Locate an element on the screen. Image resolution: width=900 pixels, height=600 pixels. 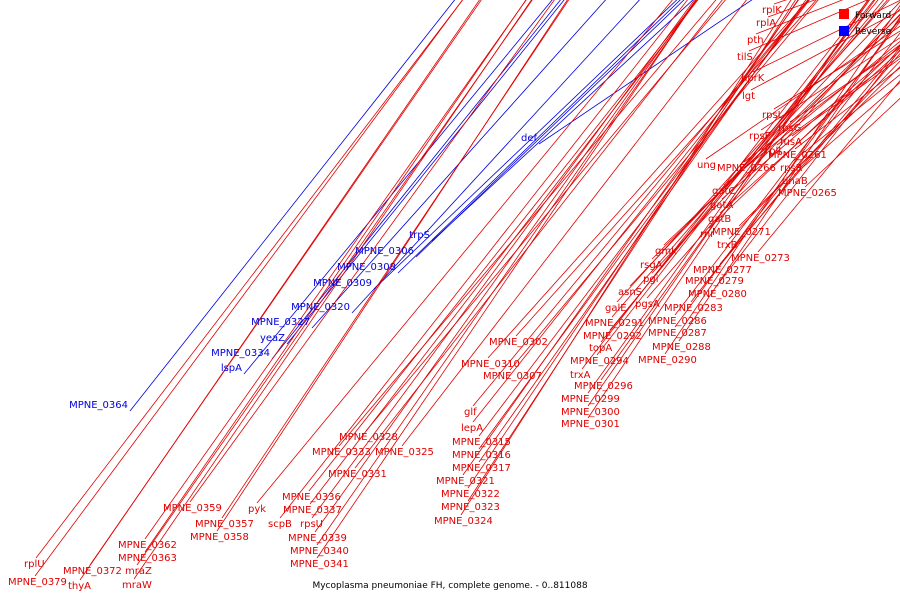
forward-feature-label: MPNE_0291 is located at coordinates (614, 323).